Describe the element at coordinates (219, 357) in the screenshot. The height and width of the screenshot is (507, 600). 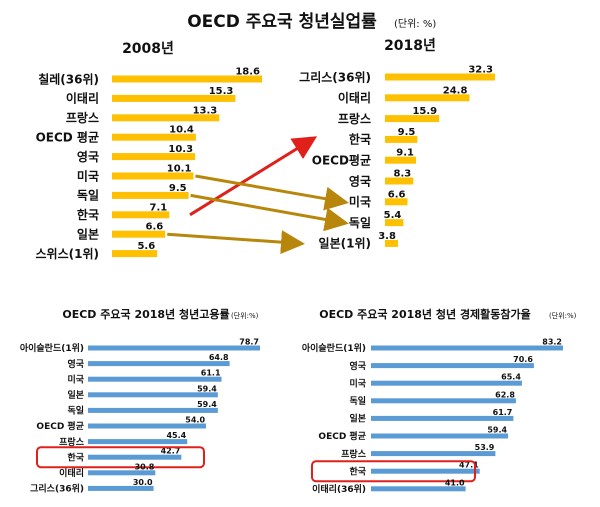
I see `value-label: 64.8` at that location.